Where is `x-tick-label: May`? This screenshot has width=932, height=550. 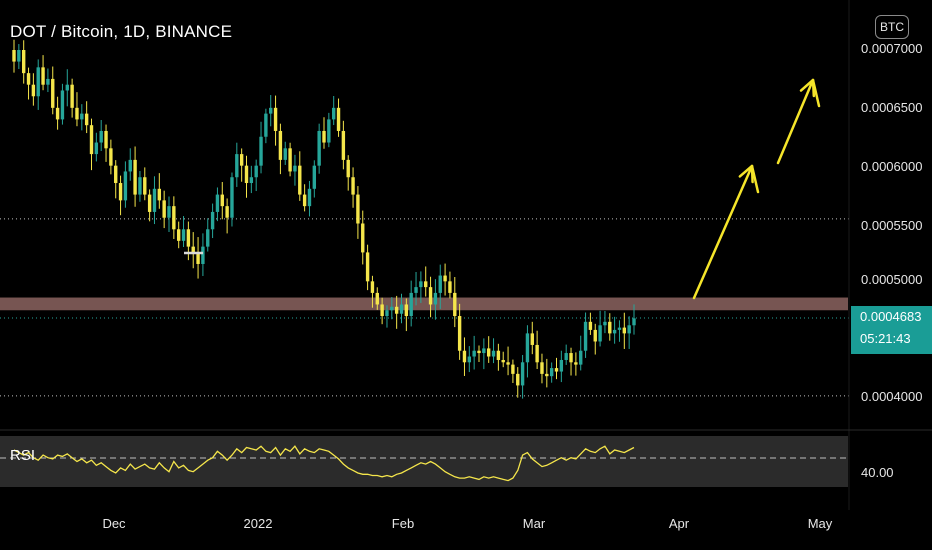
x-tick-label: May is located at coordinates (820, 523).